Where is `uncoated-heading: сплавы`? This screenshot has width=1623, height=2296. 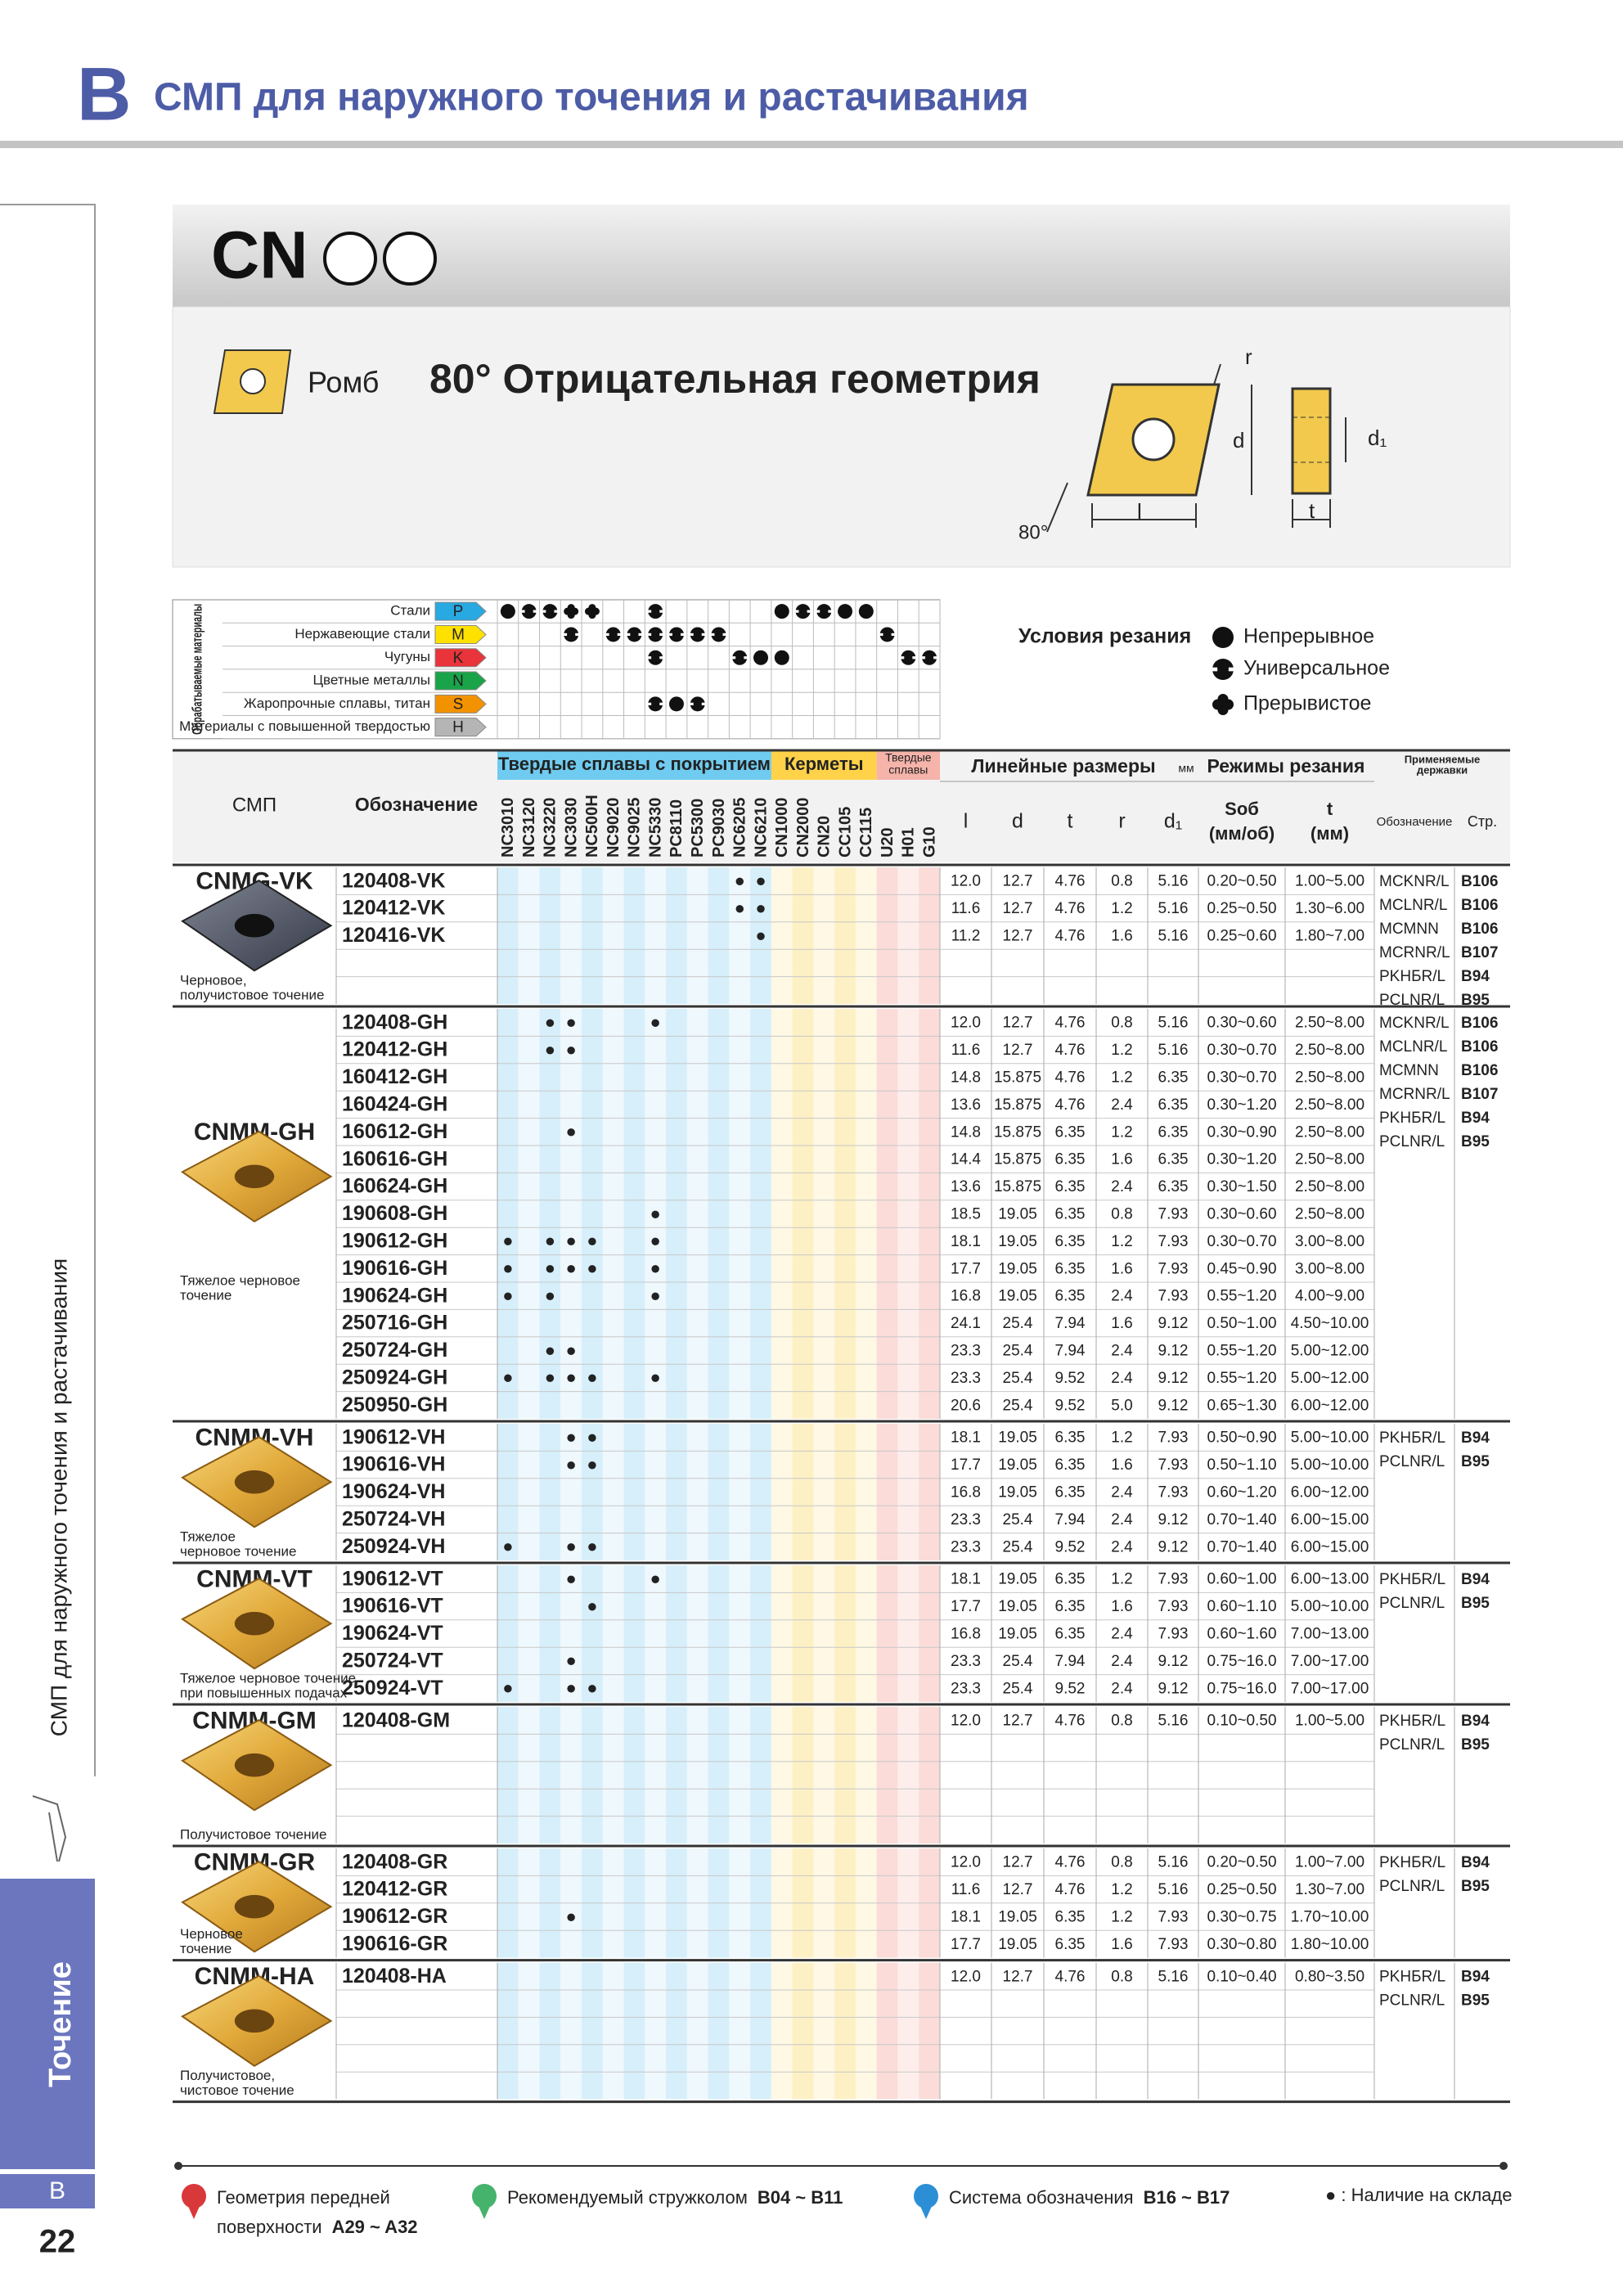
uncoated-heading: сплавы is located at coordinates (908, 770).